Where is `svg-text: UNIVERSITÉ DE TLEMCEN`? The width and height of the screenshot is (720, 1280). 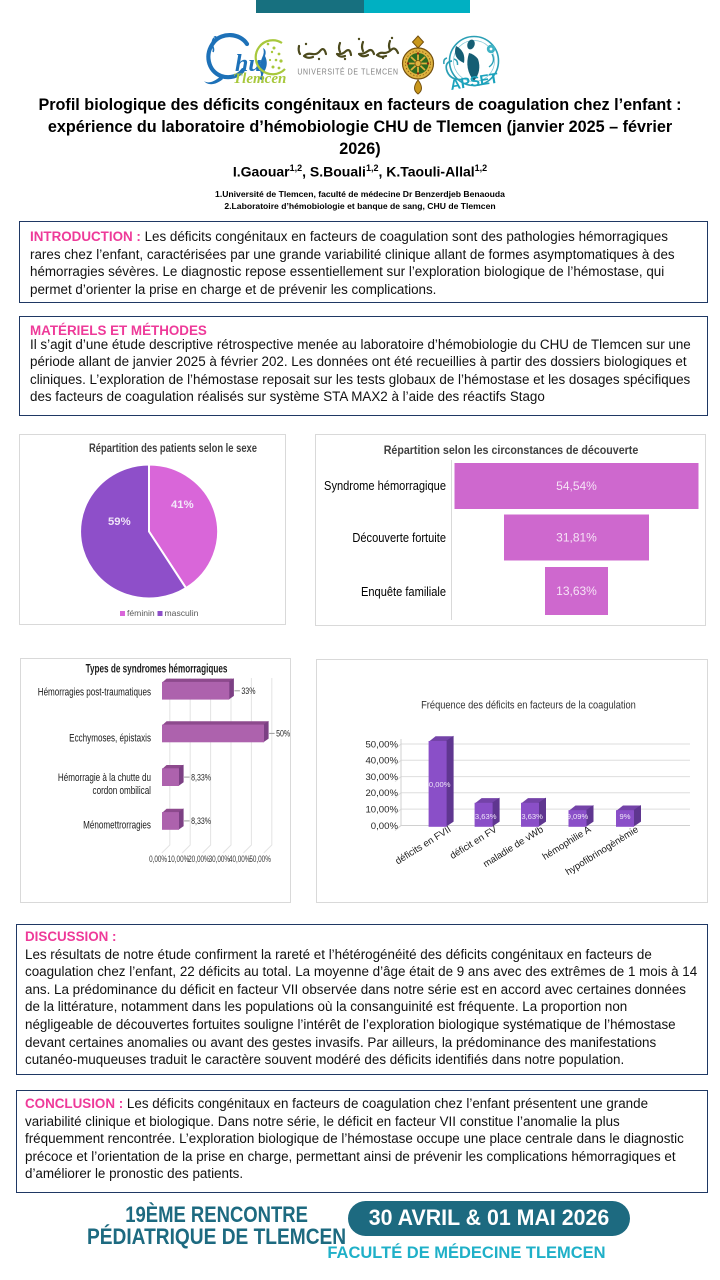
svg-text: UNIVERSITÉ DE TLEMCEN is located at coordinates (347, 72).